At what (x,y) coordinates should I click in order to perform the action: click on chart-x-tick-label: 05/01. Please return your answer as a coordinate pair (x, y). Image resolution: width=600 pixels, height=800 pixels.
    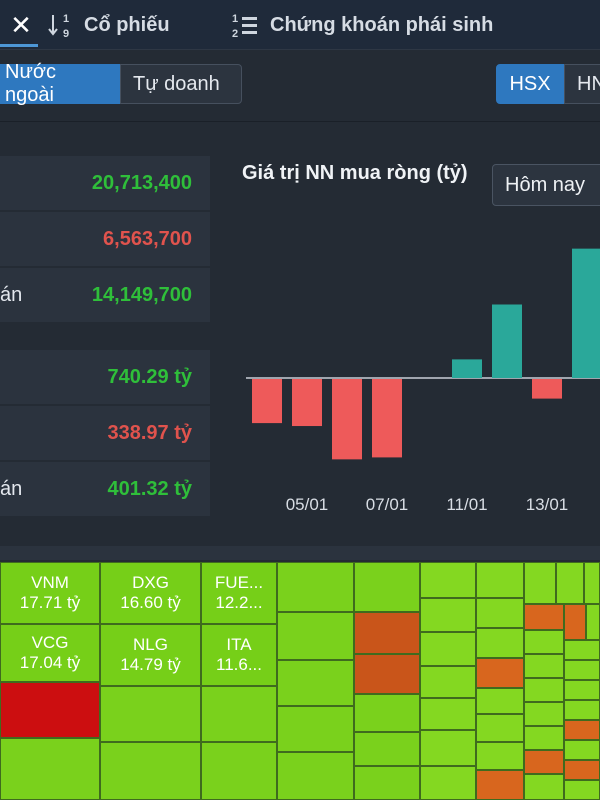
    Looking at the image, I should click on (307, 504).